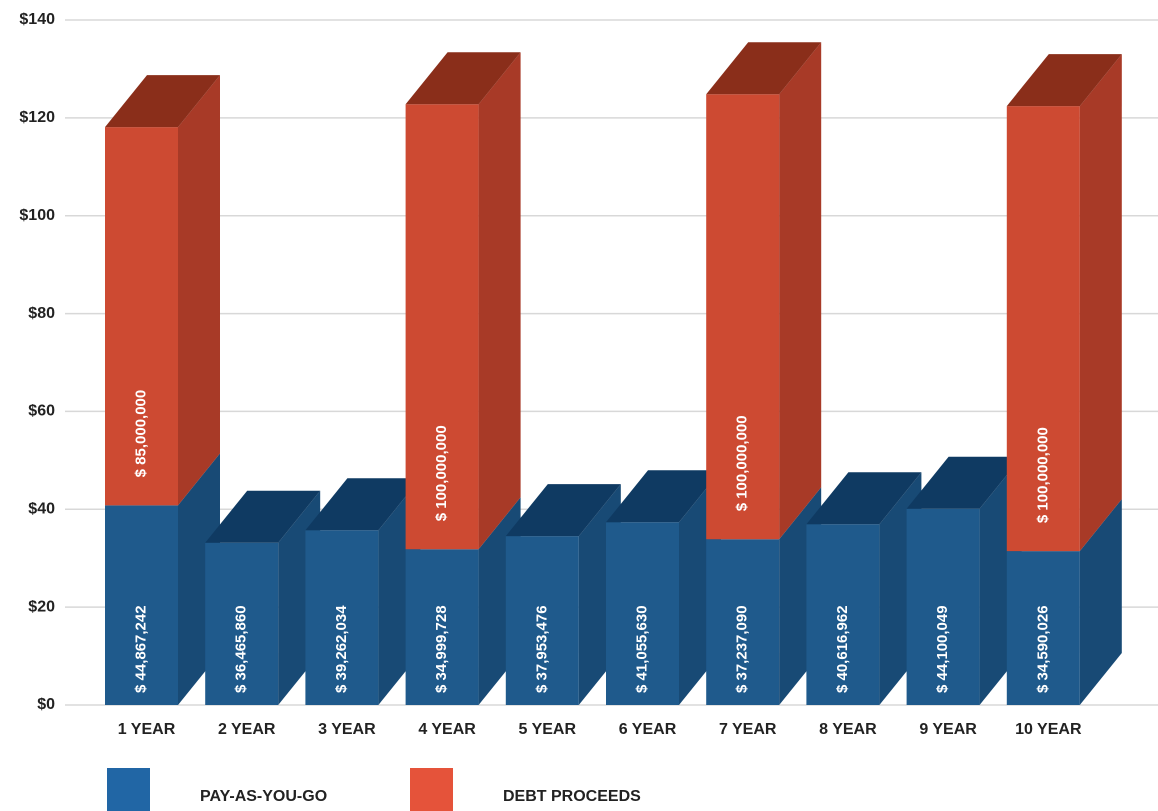 The height and width of the screenshot is (811, 1158). Describe the element at coordinates (46, 704) in the screenshot. I see `y-tick-label: $0` at that location.